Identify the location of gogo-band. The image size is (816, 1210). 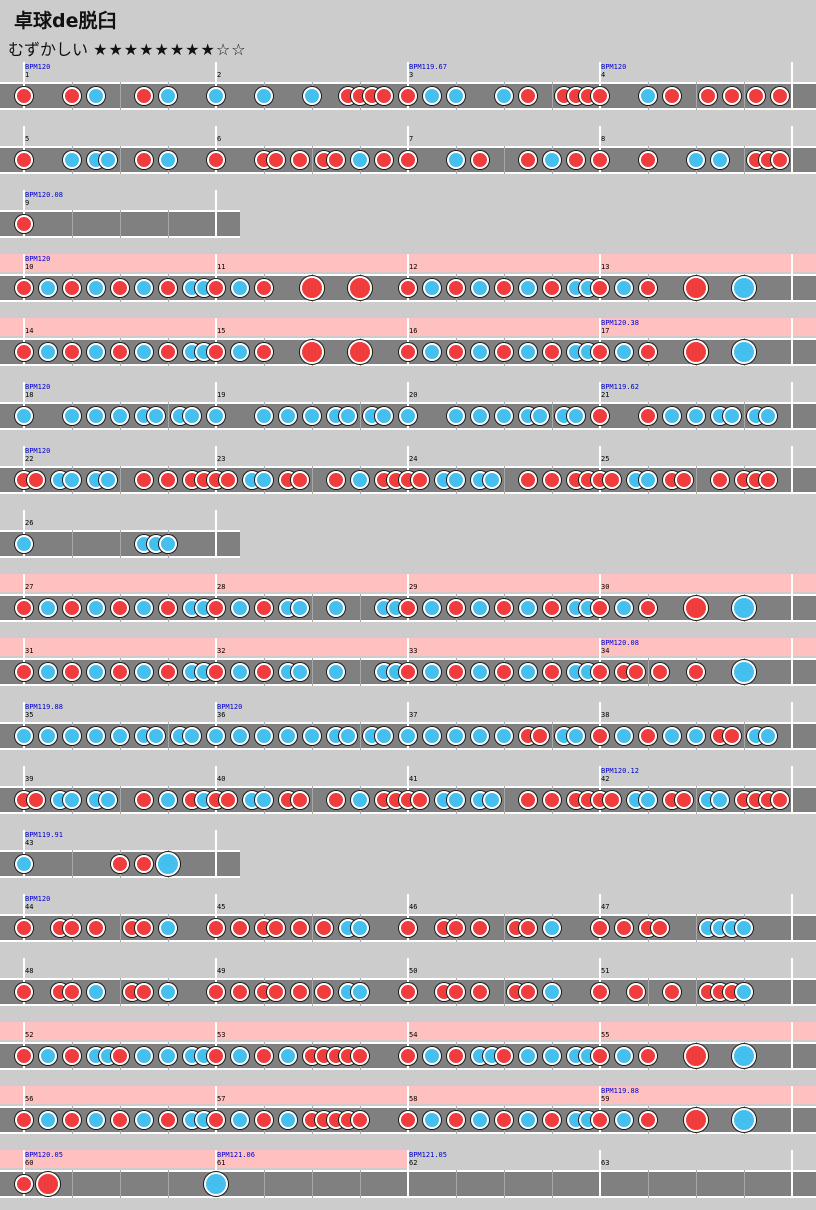
(204, 1159).